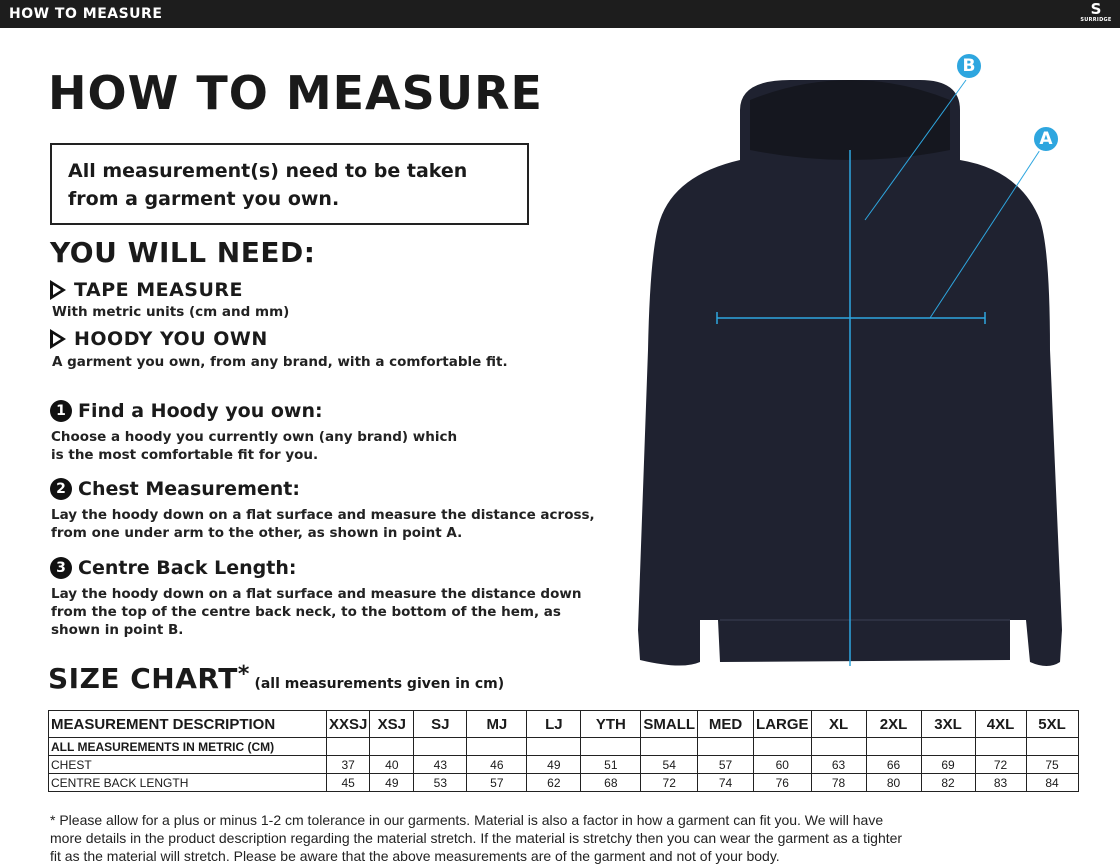  Describe the element at coordinates (838, 724) in the screenshot. I see `column-header: XL` at that location.